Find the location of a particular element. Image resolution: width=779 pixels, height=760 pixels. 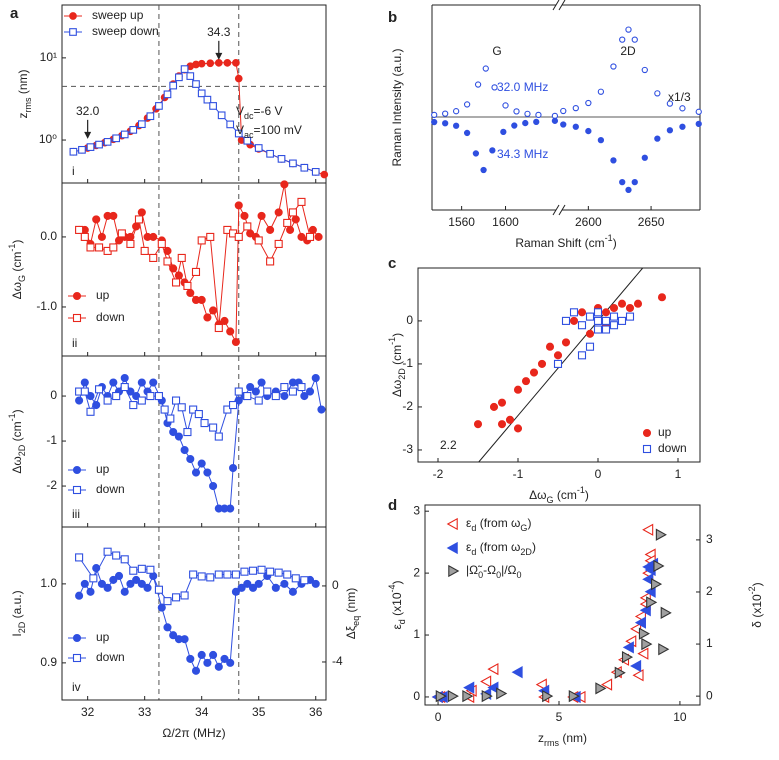

legend-label: down is located at coordinates (110, 489).